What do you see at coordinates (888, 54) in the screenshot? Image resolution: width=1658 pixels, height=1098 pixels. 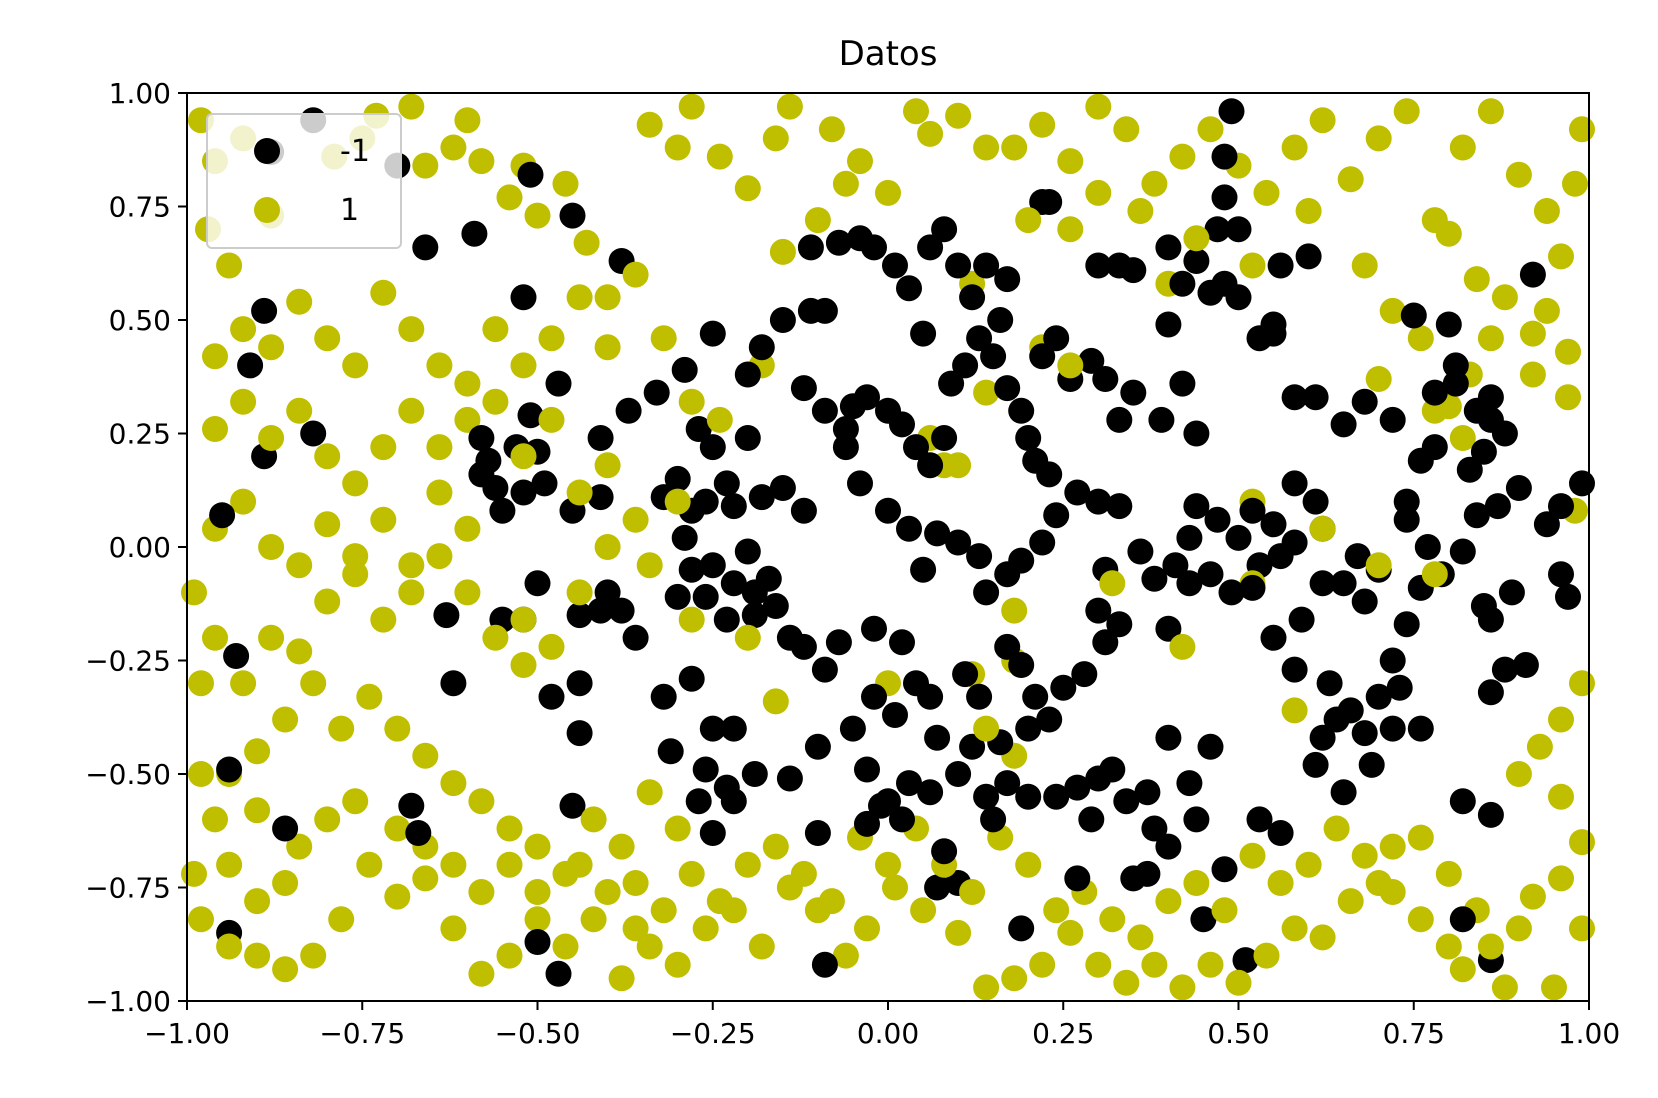 I see `chart-title: Datos` at bounding box center [888, 54].